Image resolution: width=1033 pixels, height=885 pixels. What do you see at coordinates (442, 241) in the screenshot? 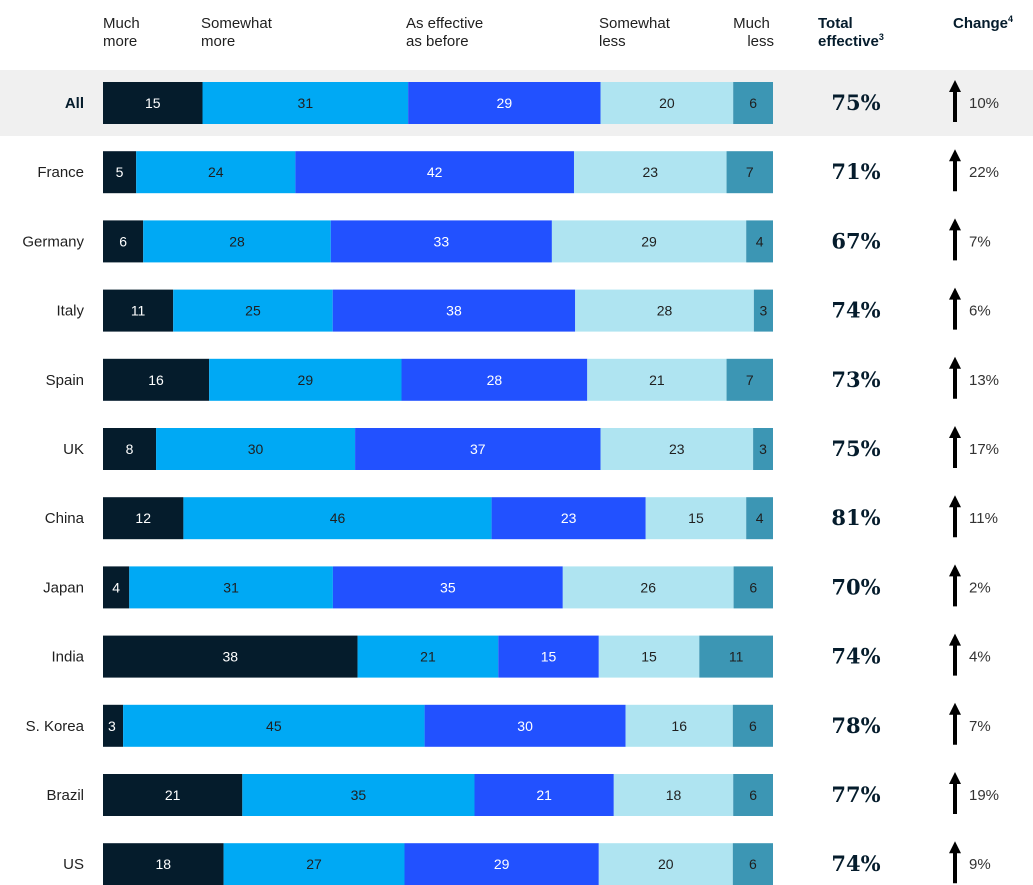
I see `data-label: 33` at bounding box center [442, 241].